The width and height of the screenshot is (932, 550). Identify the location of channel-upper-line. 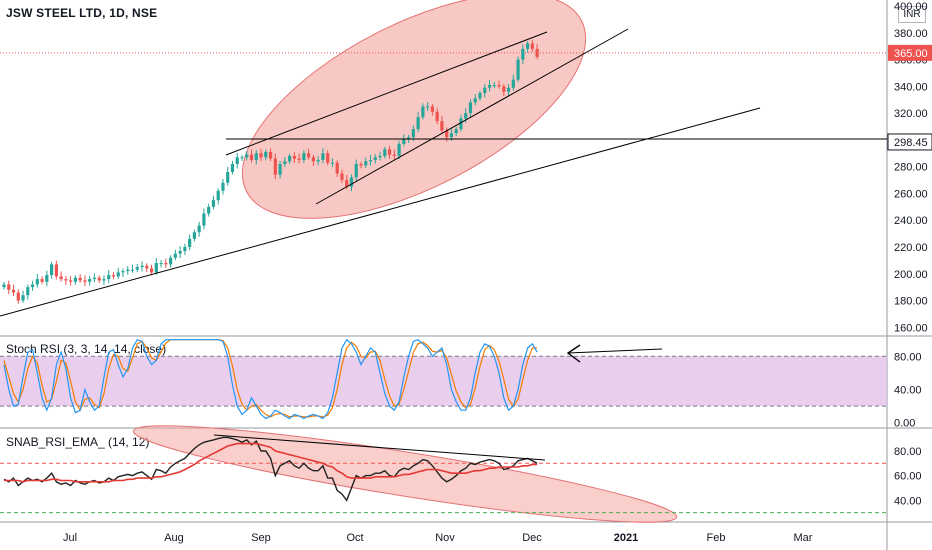
(386, 93).